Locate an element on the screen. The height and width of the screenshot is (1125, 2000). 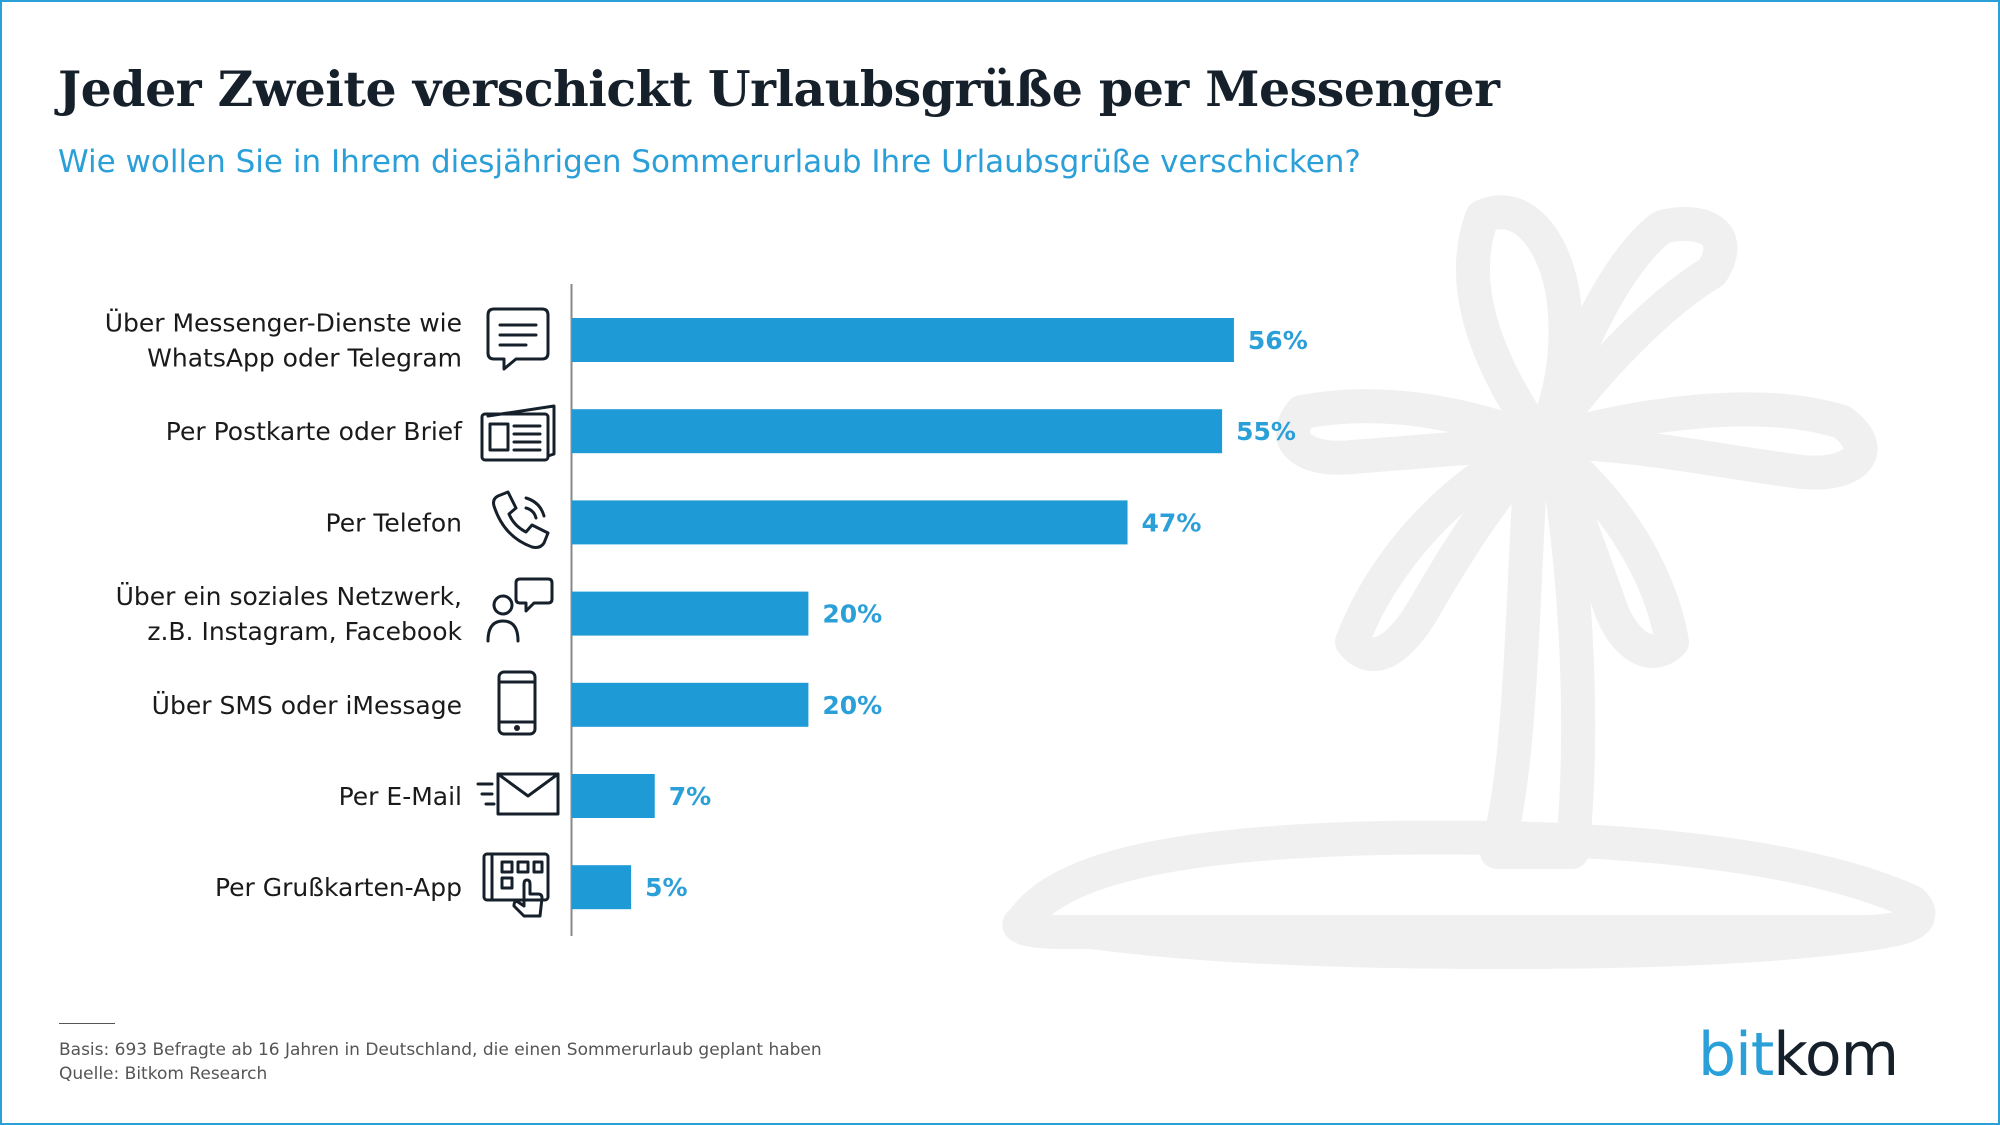
logo-text-kom: kom is located at coordinates (1836, 1055).